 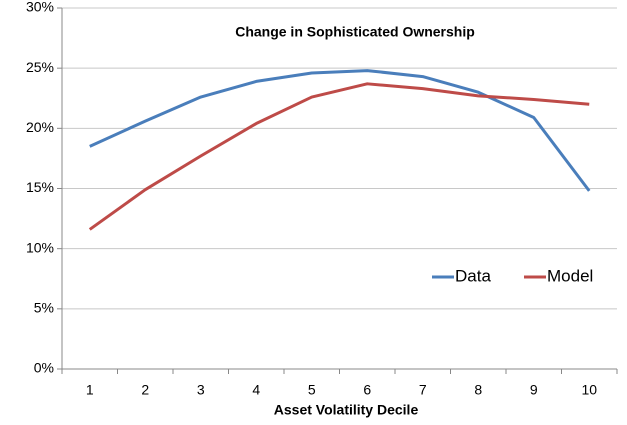 I want to click on y-tick-label: 10%, so click(x=40, y=247).